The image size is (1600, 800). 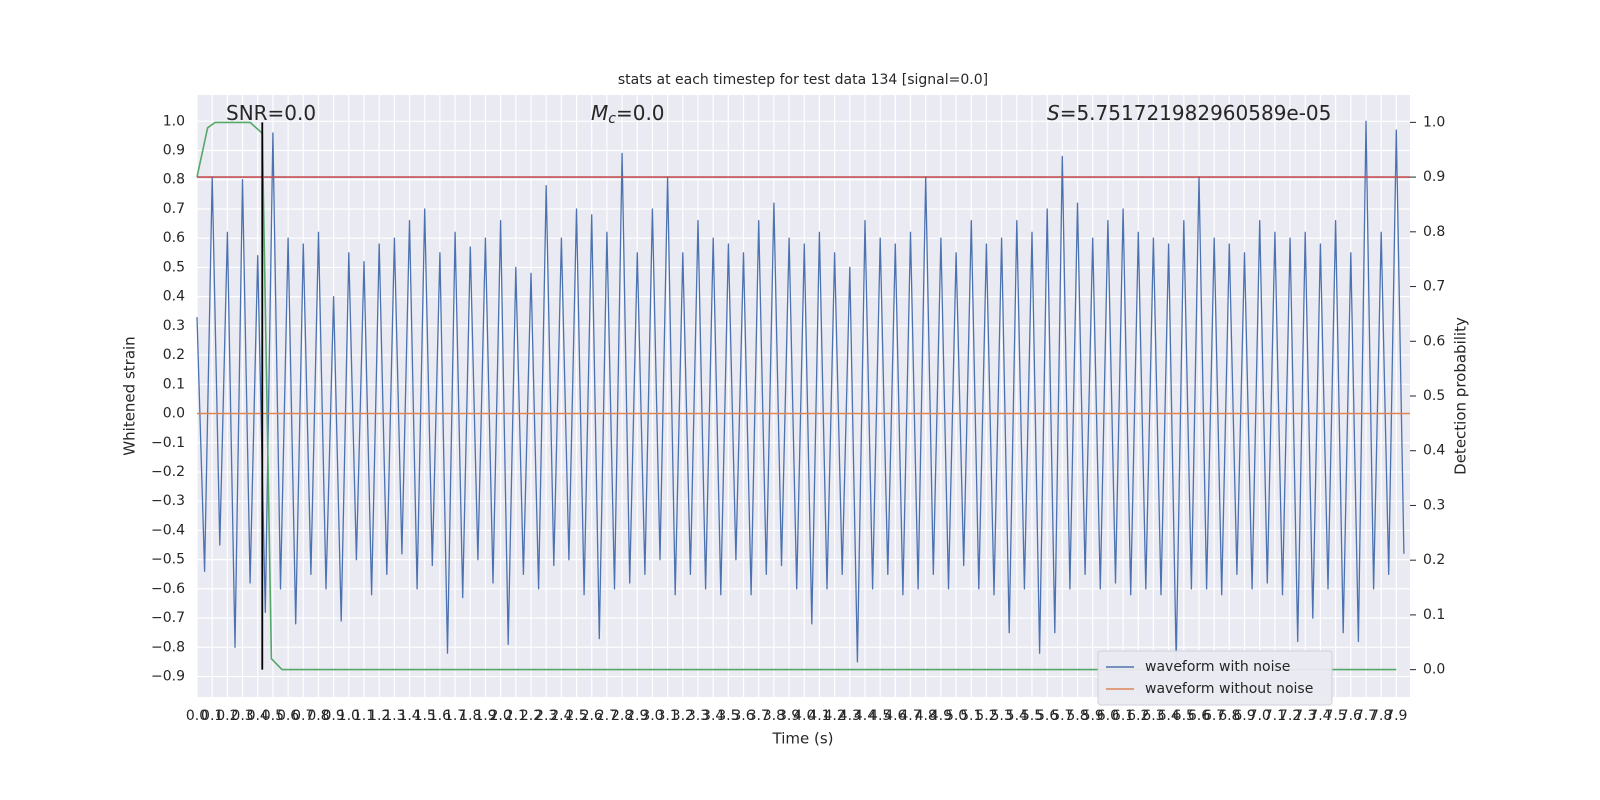 What do you see at coordinates (168, 472) in the screenshot?
I see `y-tick-label: −0.2` at bounding box center [168, 472].